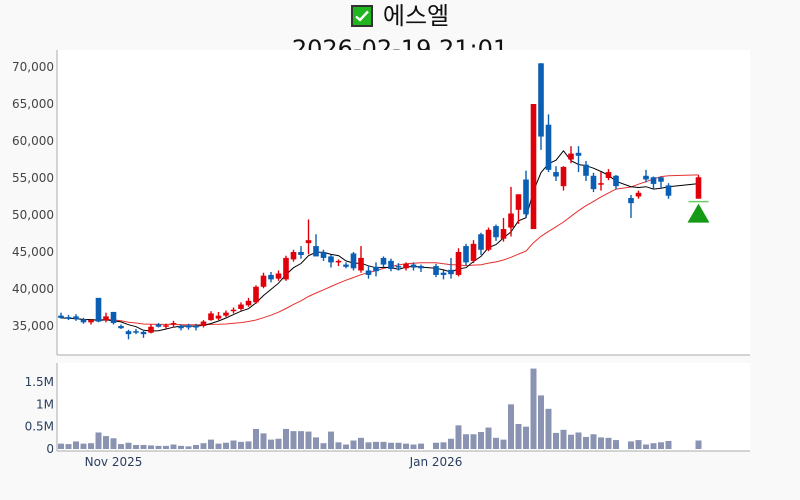  Describe the element at coordinates (416, 16) in the screenshot. I see `stock-name: 에스엘` at that location.